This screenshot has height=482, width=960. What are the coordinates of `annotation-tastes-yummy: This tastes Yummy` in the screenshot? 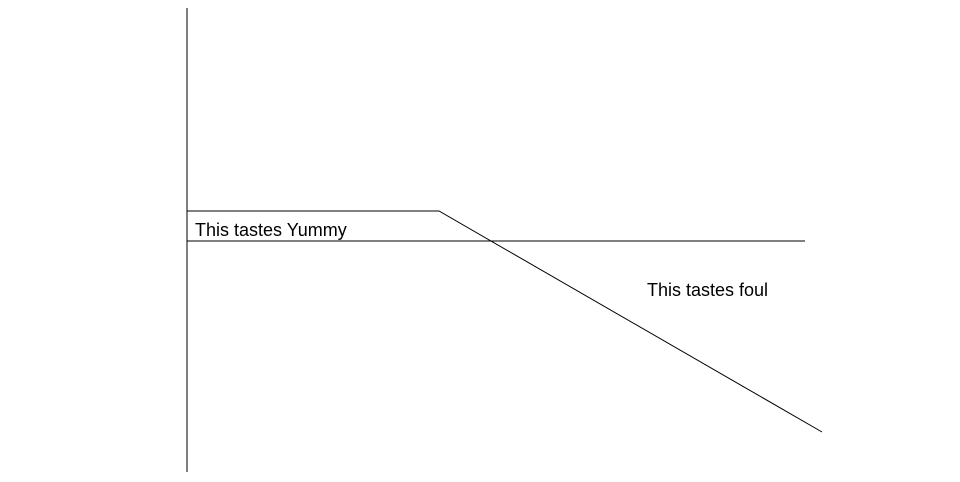 It's located at (271, 230).